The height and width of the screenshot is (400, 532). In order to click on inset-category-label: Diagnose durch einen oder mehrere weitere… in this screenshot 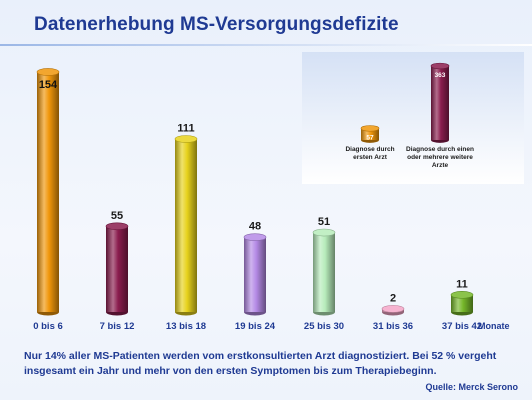, I will do `click(440, 157)`.